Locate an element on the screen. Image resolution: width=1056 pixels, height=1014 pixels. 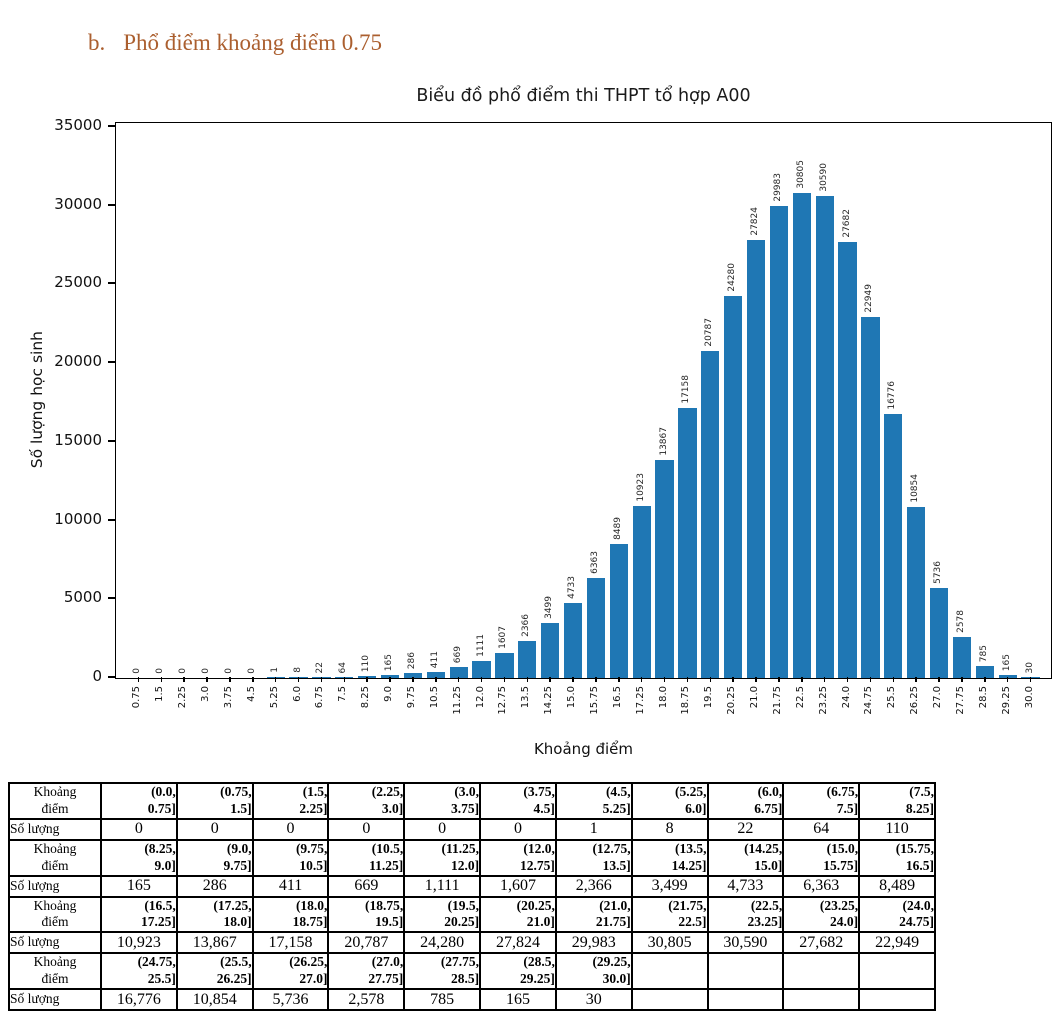
bar-value-label: 22949 is located at coordinates (869, 298).